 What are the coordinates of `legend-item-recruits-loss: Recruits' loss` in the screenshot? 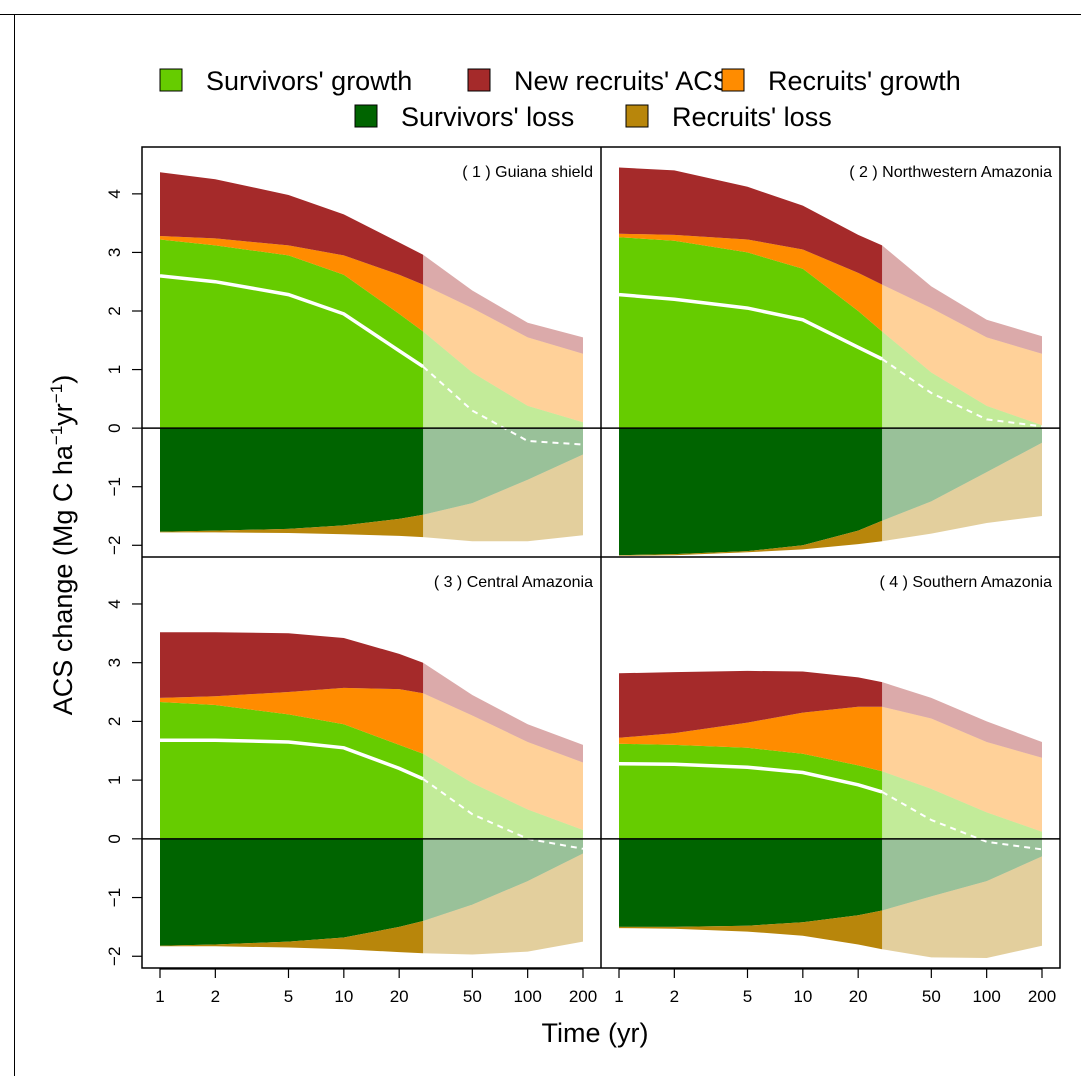 It's located at (728, 117).